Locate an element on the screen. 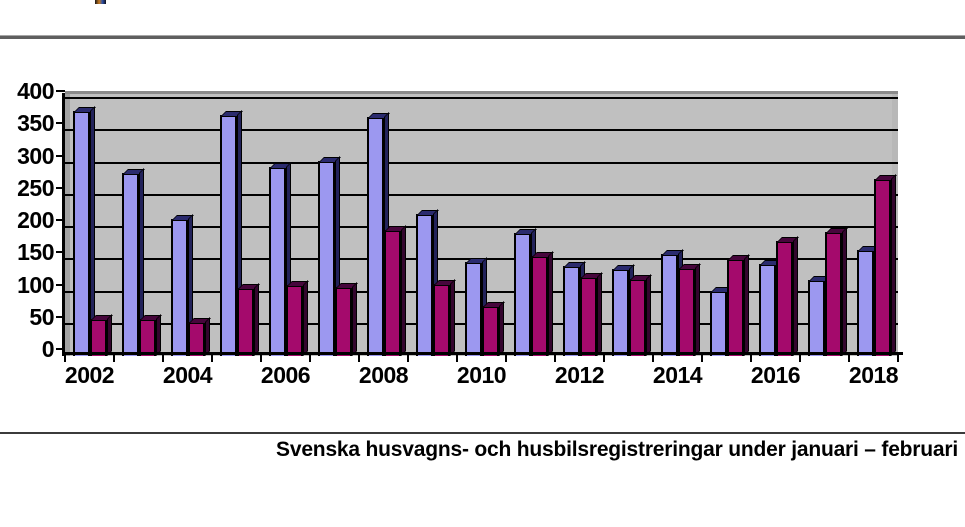 This screenshot has height=527, width=965. bar-husvagnar-2018 is located at coordinates (868, 300).